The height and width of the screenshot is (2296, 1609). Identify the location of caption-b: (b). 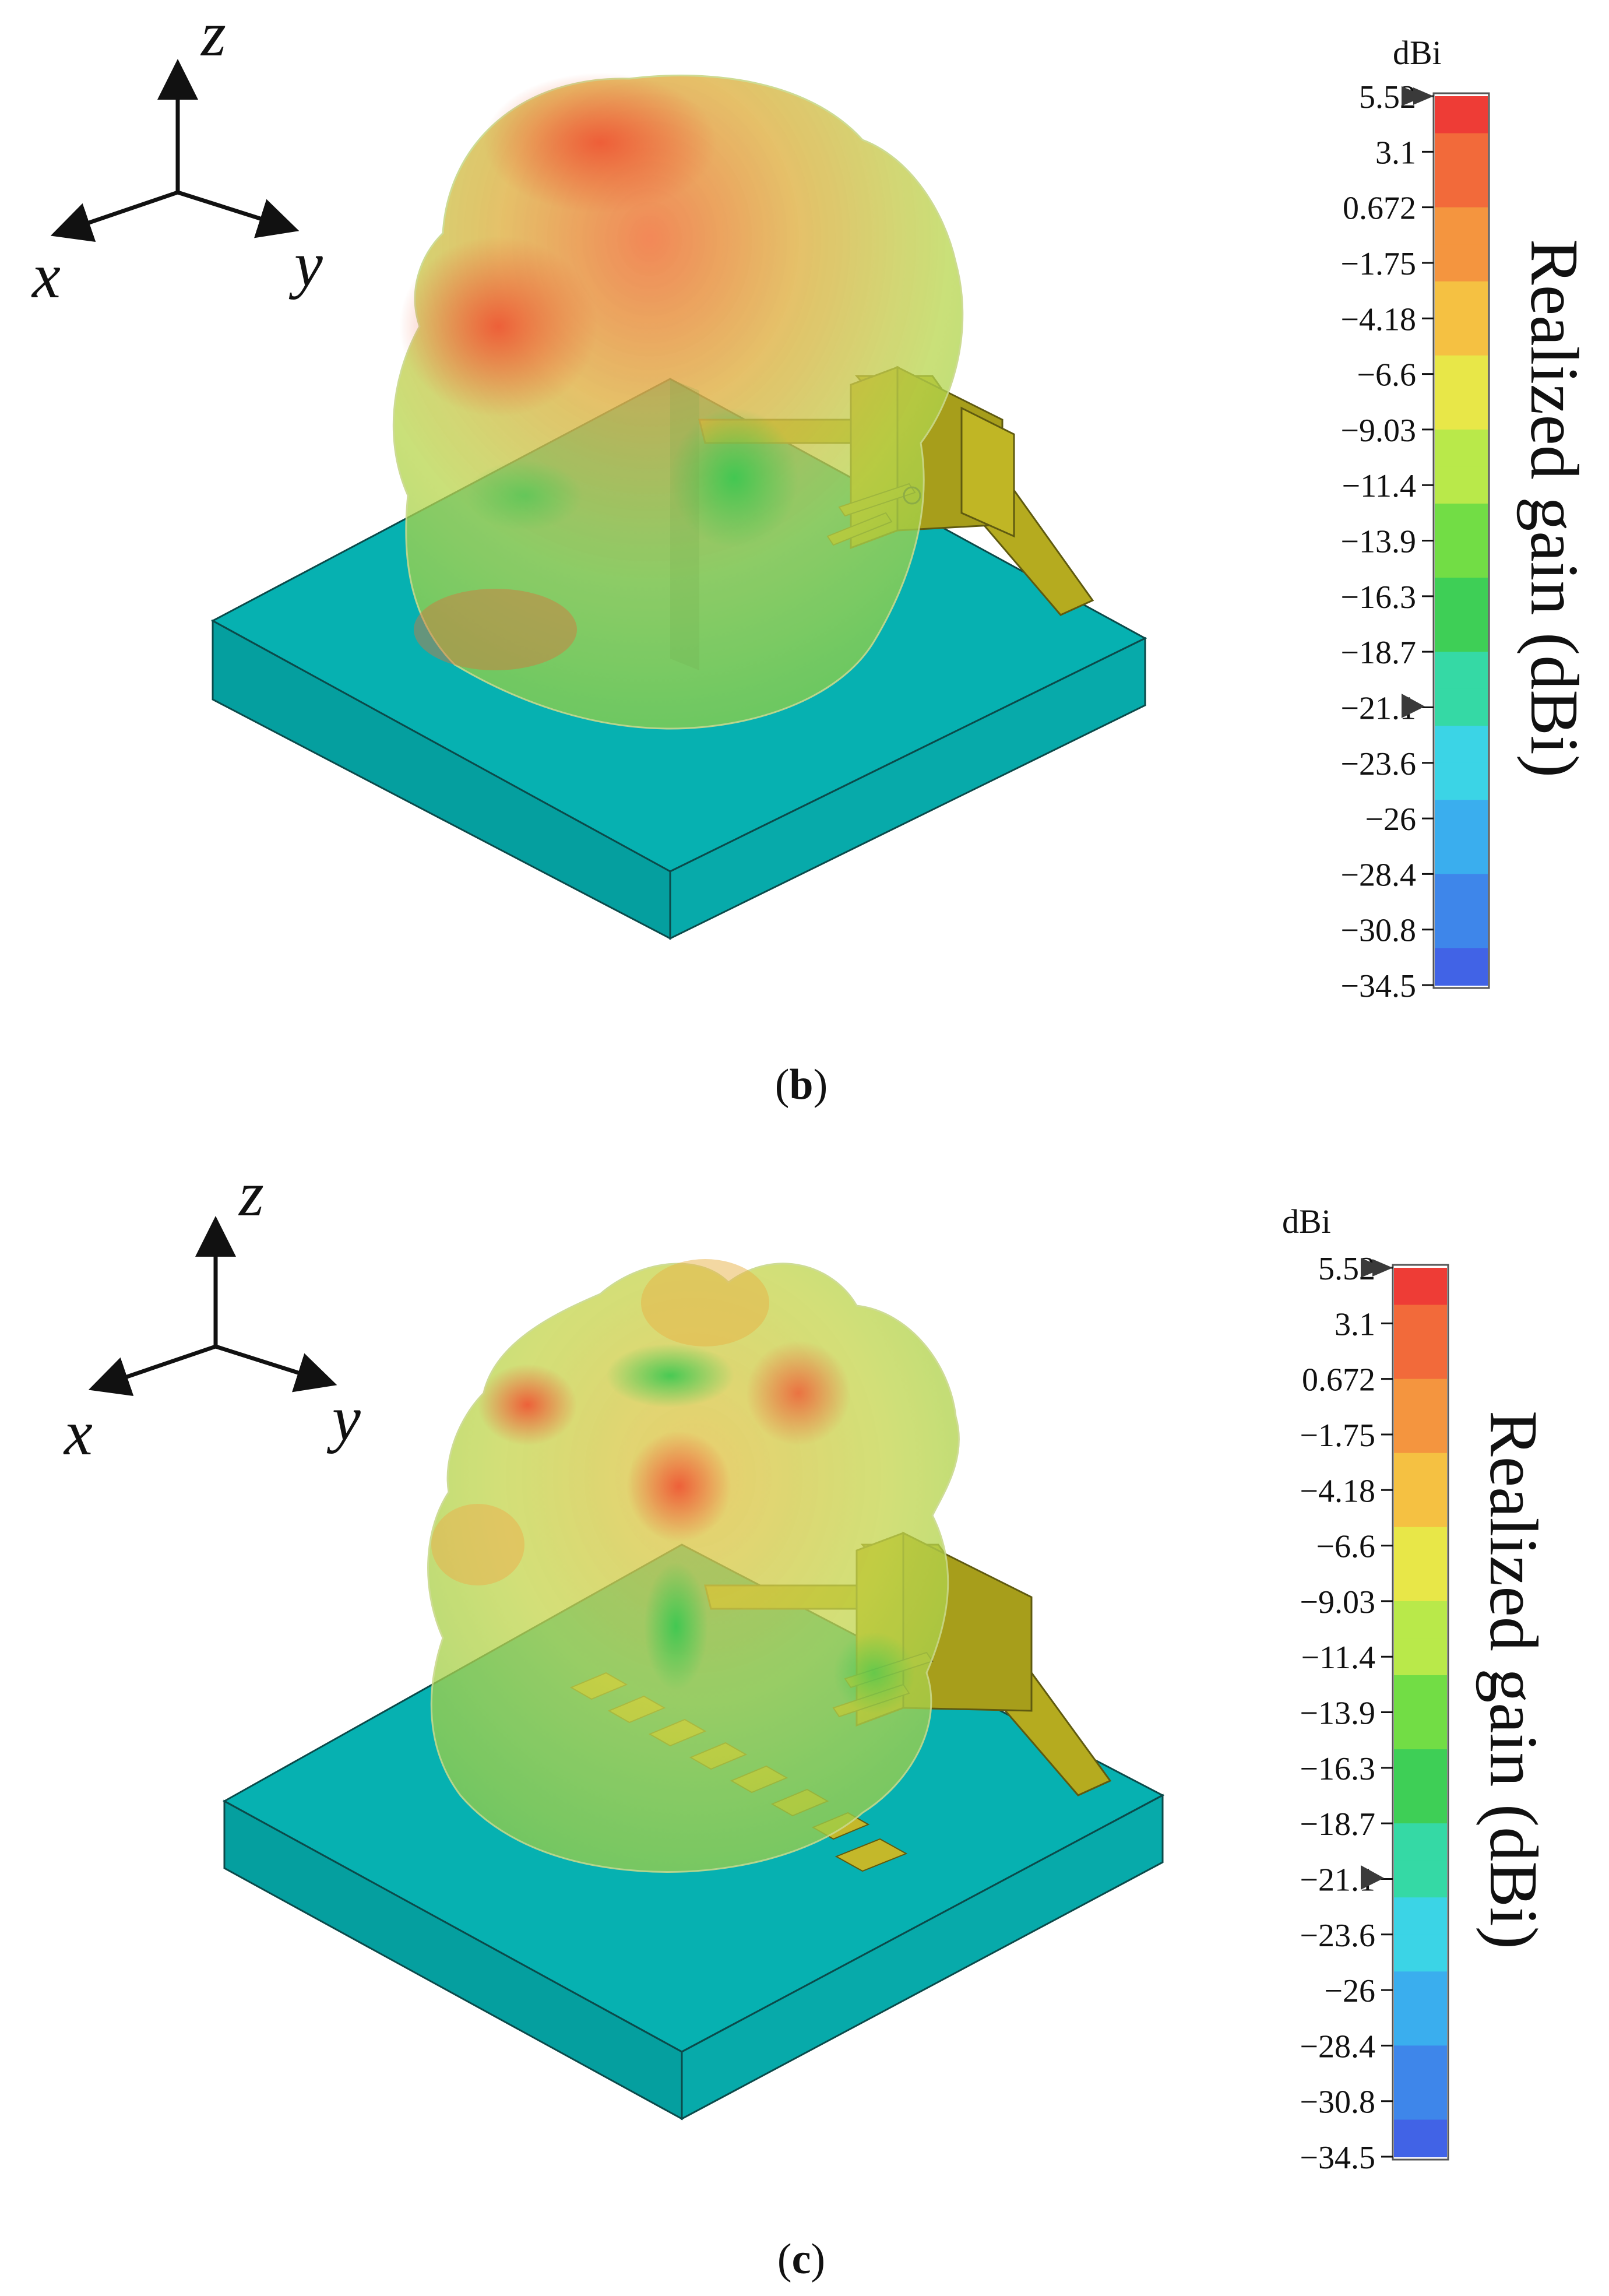
(802, 1085).